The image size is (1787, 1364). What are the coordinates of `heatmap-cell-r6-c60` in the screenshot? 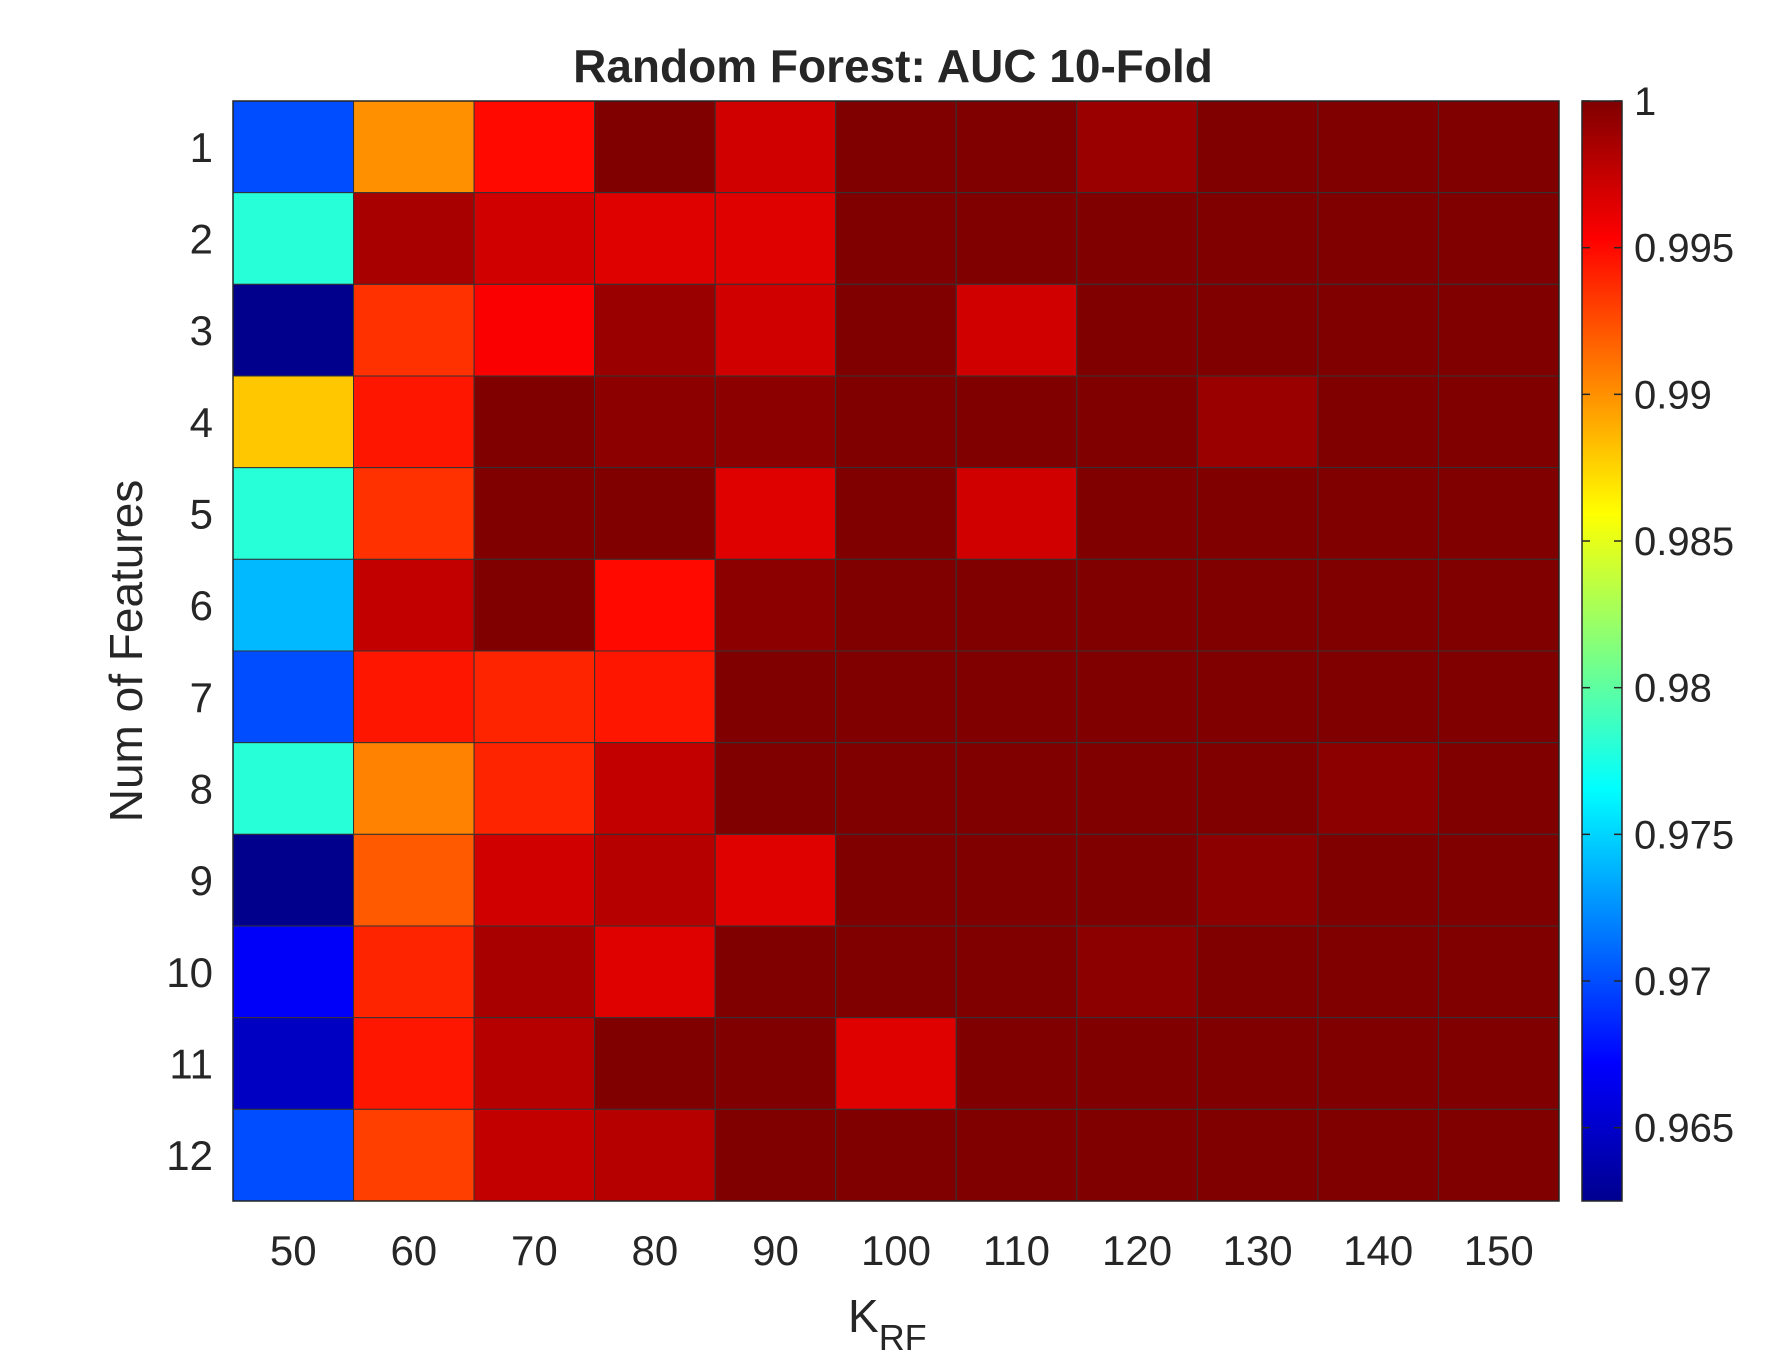 It's located at (414, 605).